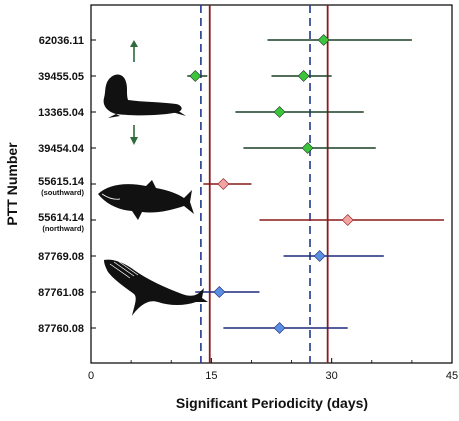 The image size is (459, 421). What do you see at coordinates (211, 376) in the screenshot?
I see `x-tick-label: 15` at bounding box center [211, 376].